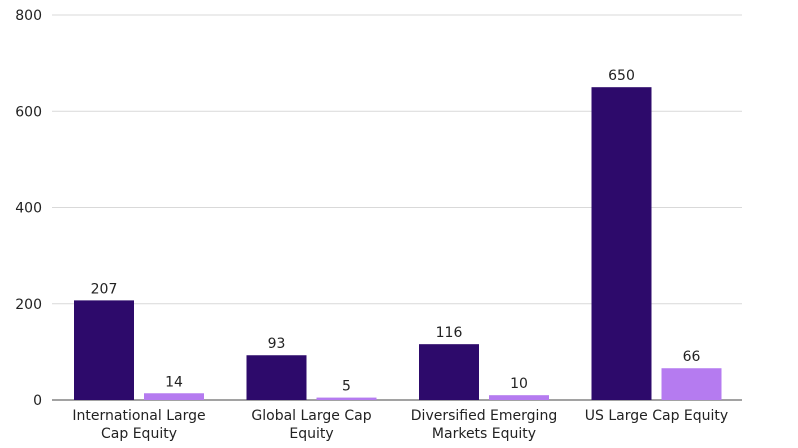  Describe the element at coordinates (138, 425) in the screenshot. I see `category-label-1: International Large Cap Equity` at that location.